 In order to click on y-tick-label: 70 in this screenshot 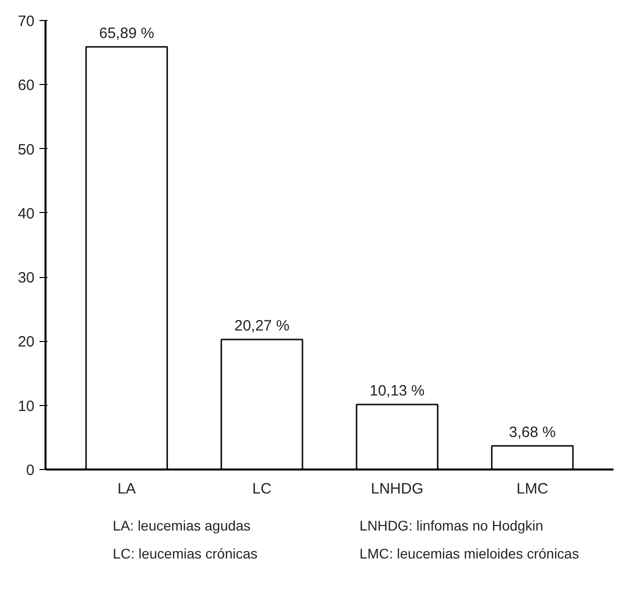, I will do `click(26, 21)`.